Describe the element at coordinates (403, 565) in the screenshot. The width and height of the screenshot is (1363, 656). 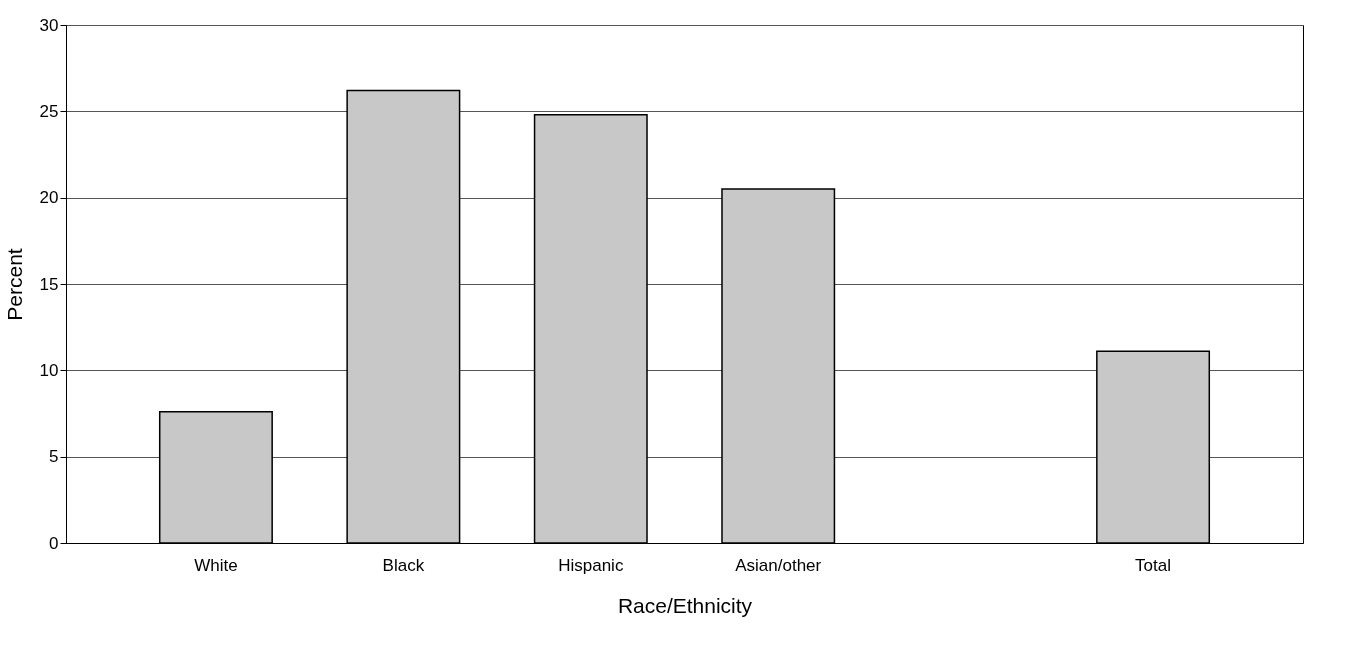
I see `x-tick-label: Black` at that location.